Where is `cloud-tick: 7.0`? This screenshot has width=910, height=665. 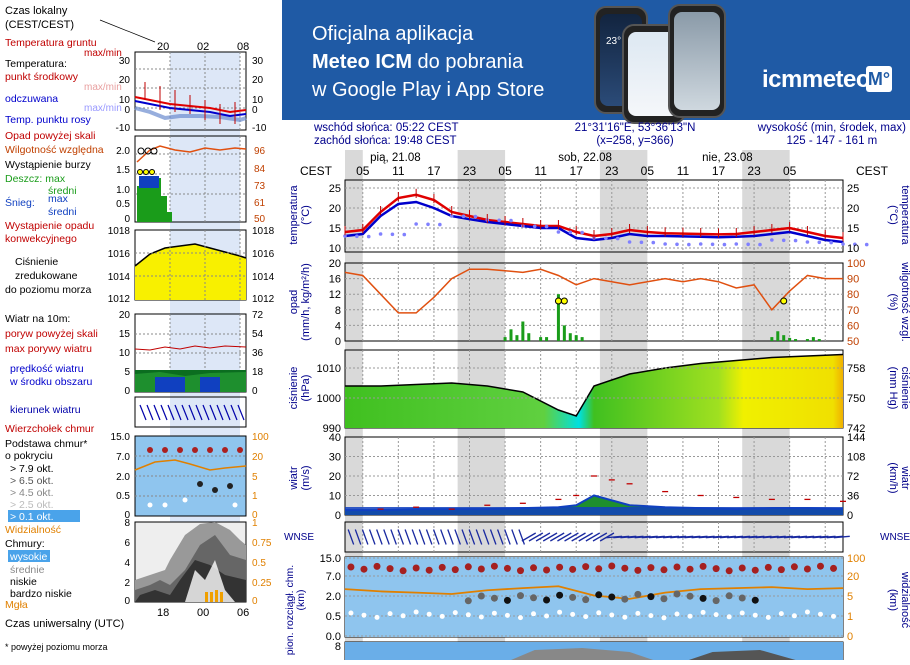
cloud-tick: 7.0 is located at coordinates (333, 577).